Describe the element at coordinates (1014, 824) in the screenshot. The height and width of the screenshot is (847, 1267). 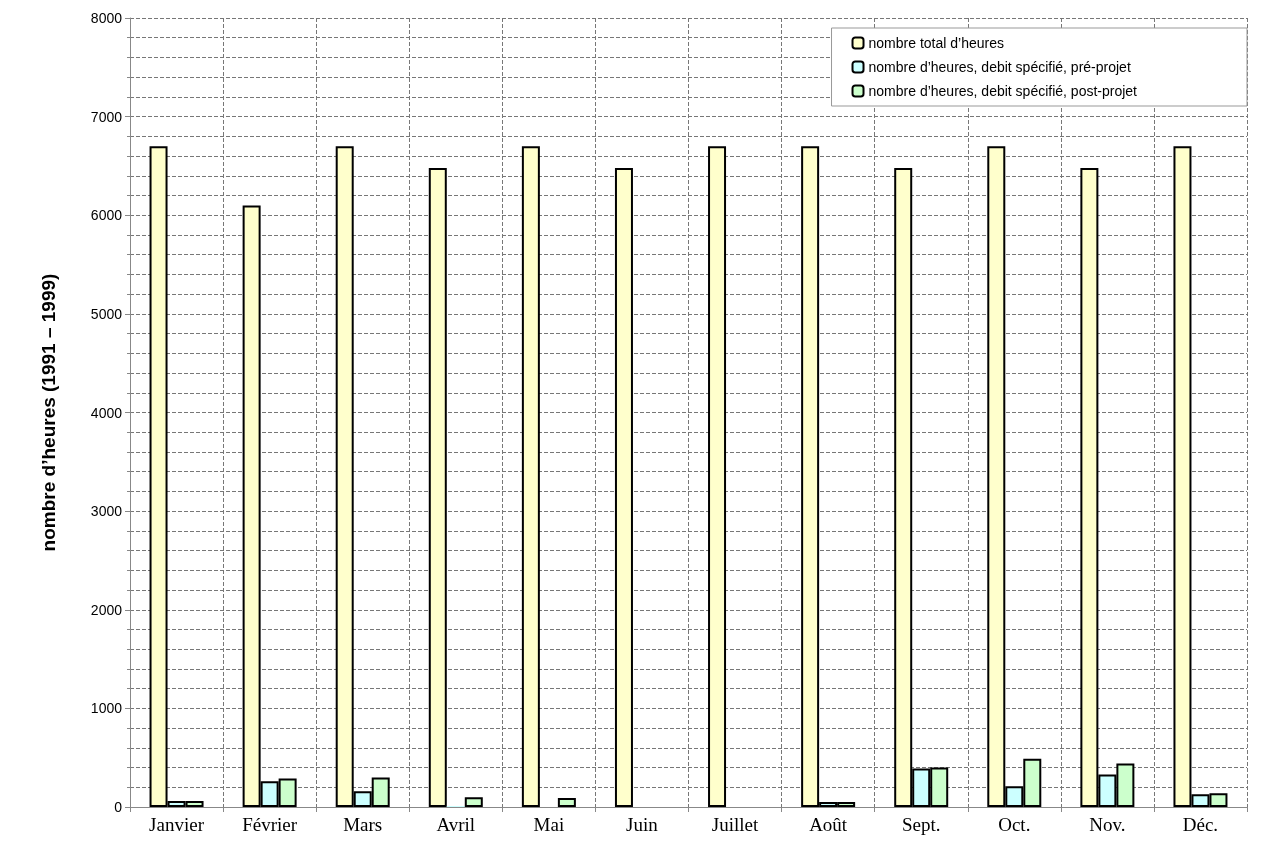
I see `x-tick-label: Oct.` at that location.